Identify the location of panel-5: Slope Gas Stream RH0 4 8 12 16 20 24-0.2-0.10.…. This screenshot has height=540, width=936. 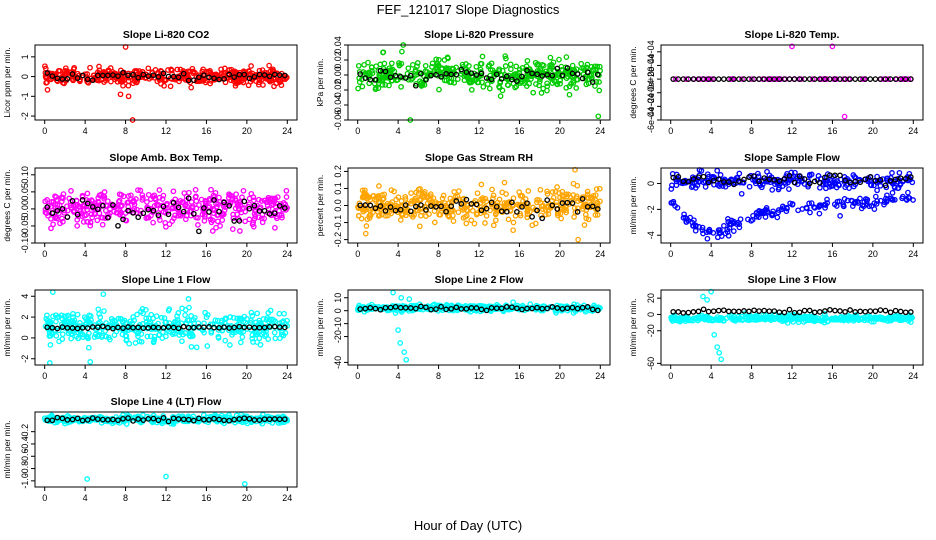
(463, 205).